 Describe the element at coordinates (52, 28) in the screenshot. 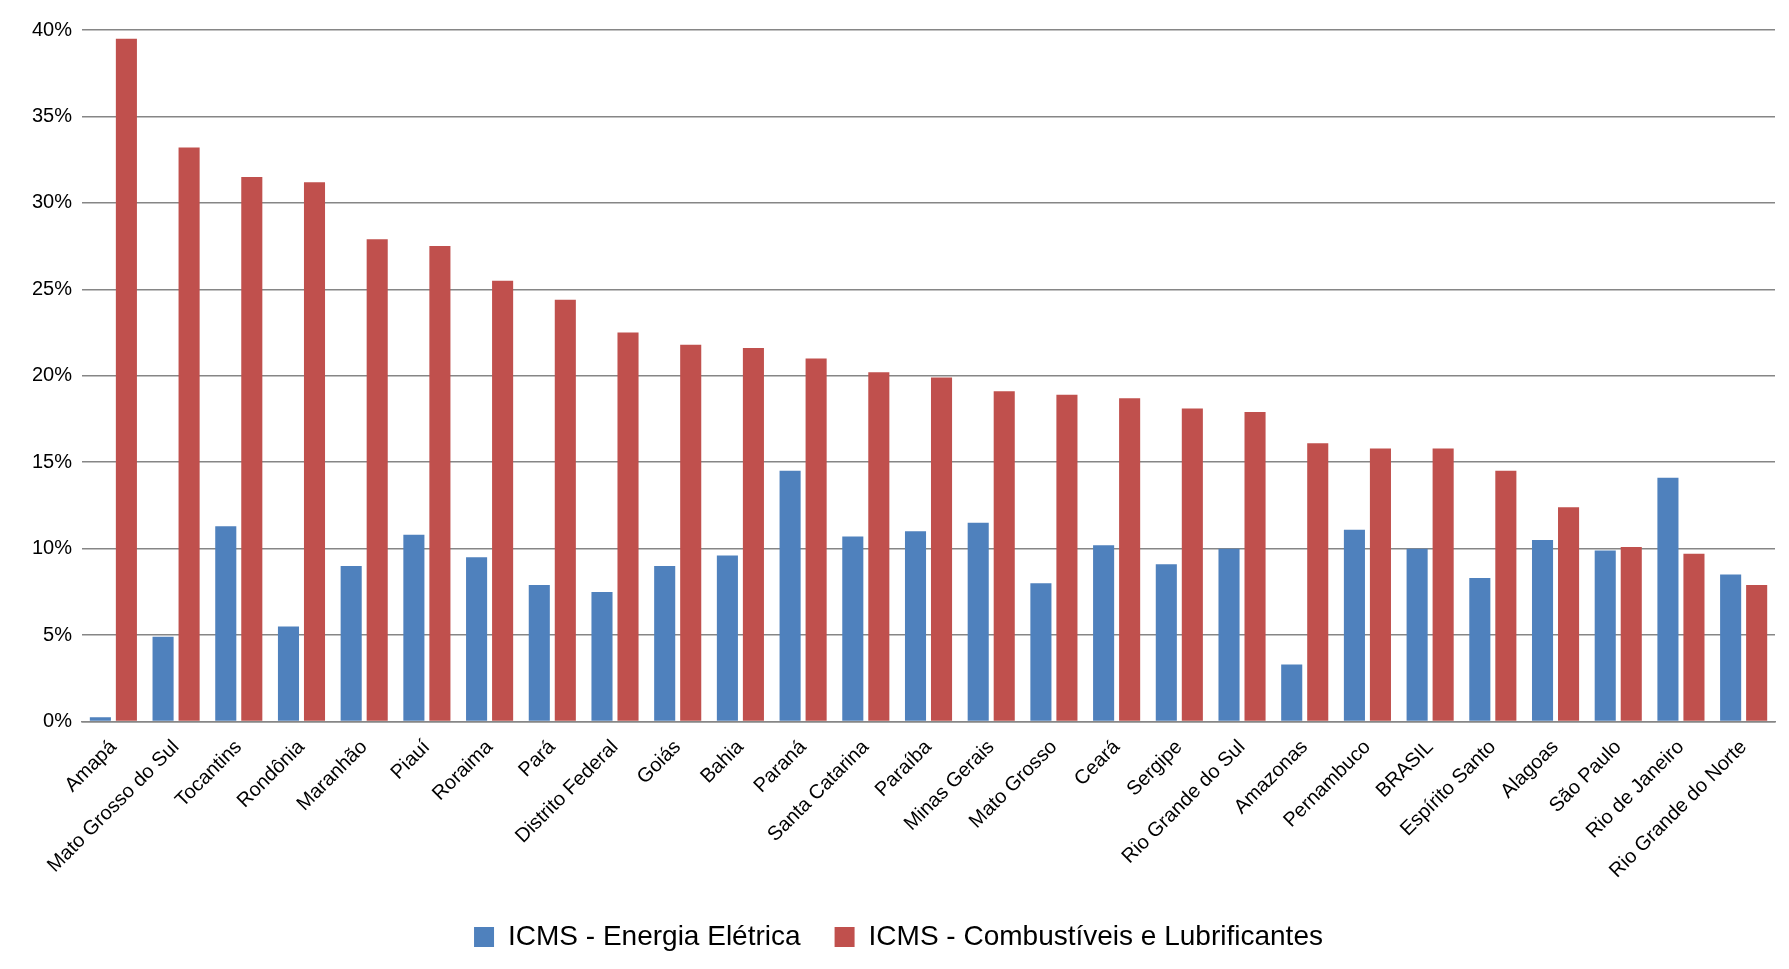

I see `y-tick-label: 40%` at that location.